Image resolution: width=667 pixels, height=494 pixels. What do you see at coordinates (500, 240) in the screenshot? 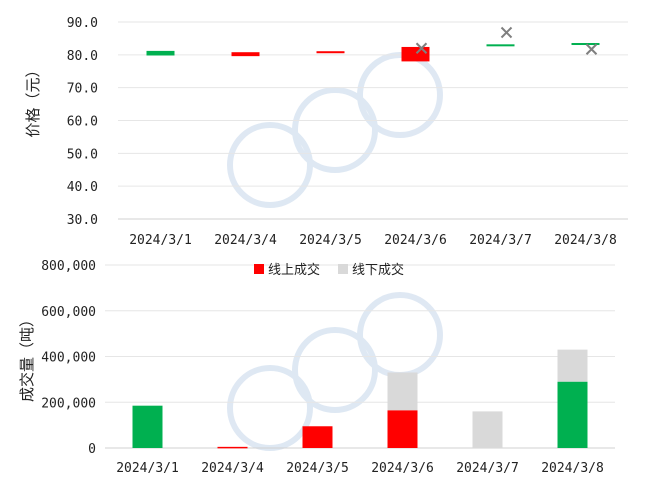
I see `price-x-tick: 2024/3/7` at bounding box center [500, 240].